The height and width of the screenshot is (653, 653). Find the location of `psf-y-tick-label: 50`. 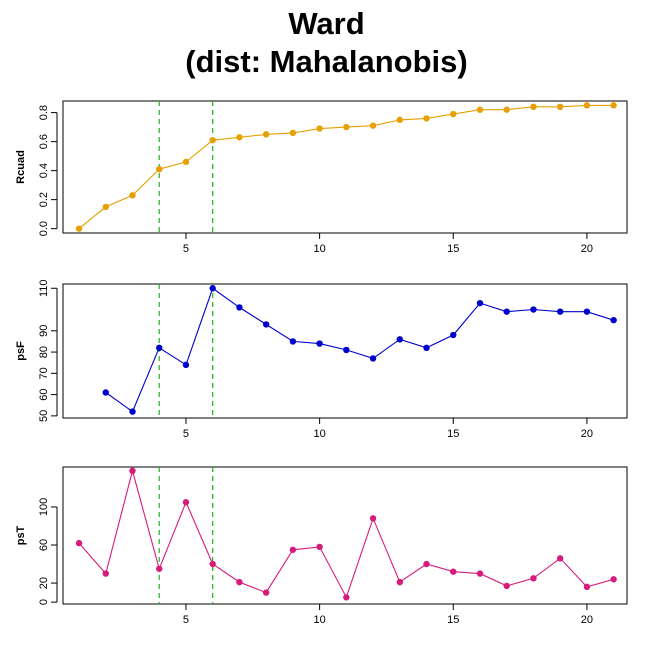

psf-y-tick-label: 50 is located at coordinates (44, 416).